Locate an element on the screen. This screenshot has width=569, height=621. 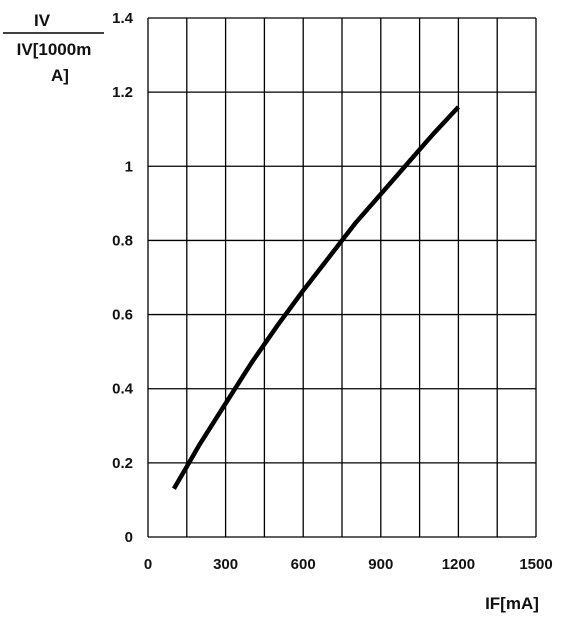
y-axis-label-denominator-line-1: IV[1000m is located at coordinates (54, 49).